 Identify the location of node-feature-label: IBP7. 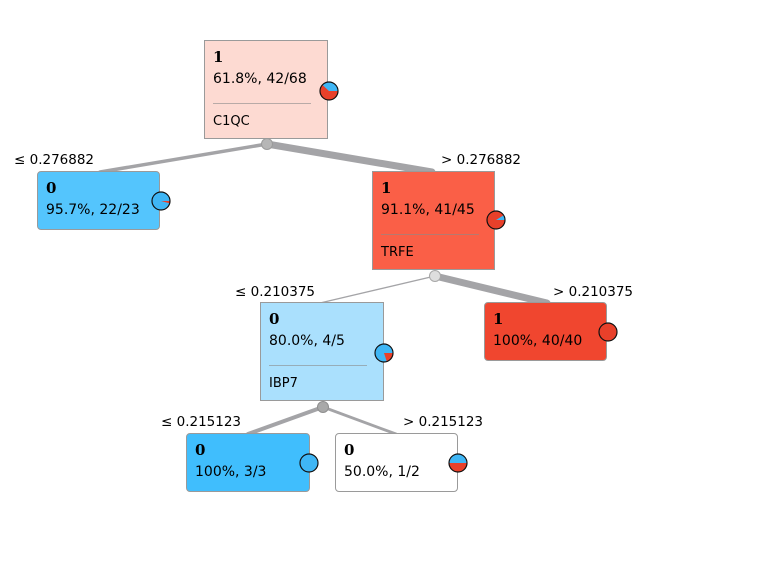
(283, 383).